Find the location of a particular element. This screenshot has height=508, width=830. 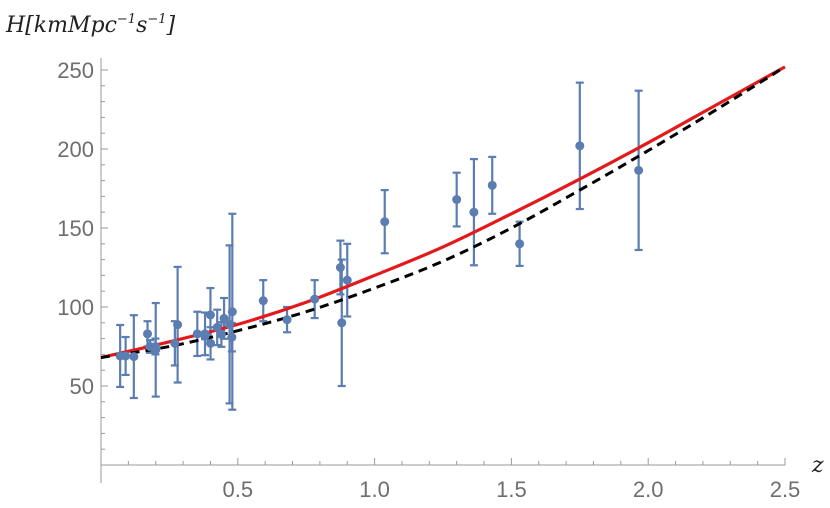

x-tick-label: 2.0 is located at coordinates (648, 489).